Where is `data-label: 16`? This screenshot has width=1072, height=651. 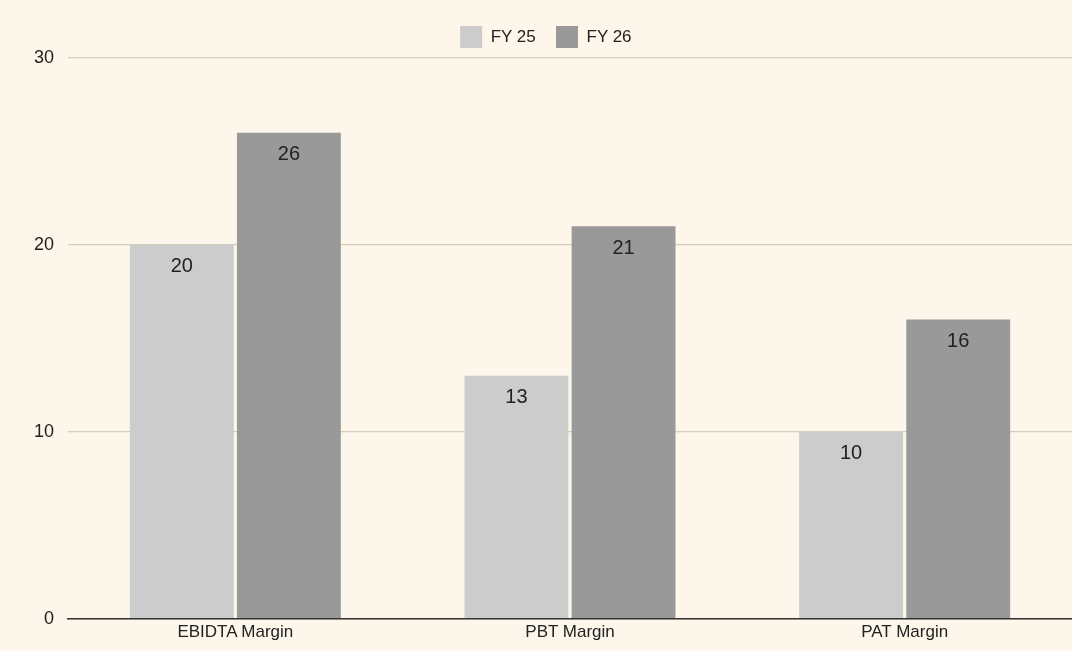
data-label: 16 is located at coordinates (958, 340).